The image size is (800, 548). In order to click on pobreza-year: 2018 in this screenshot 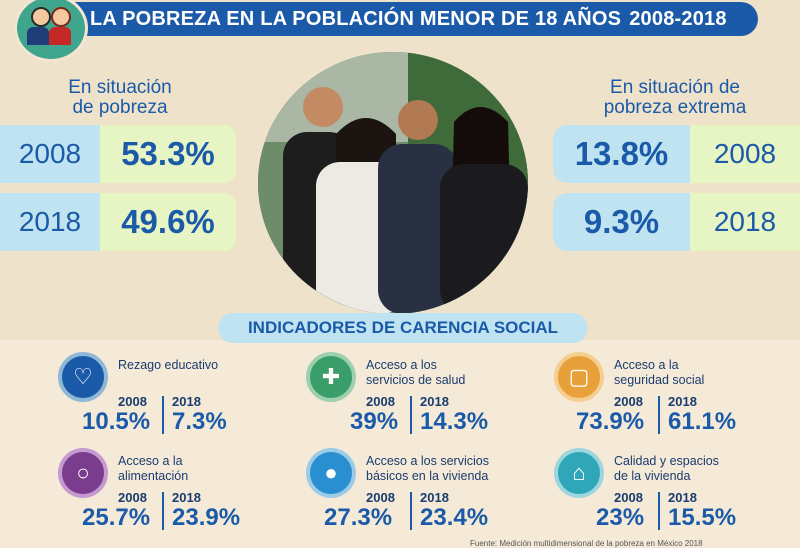, I will do `click(50, 222)`.